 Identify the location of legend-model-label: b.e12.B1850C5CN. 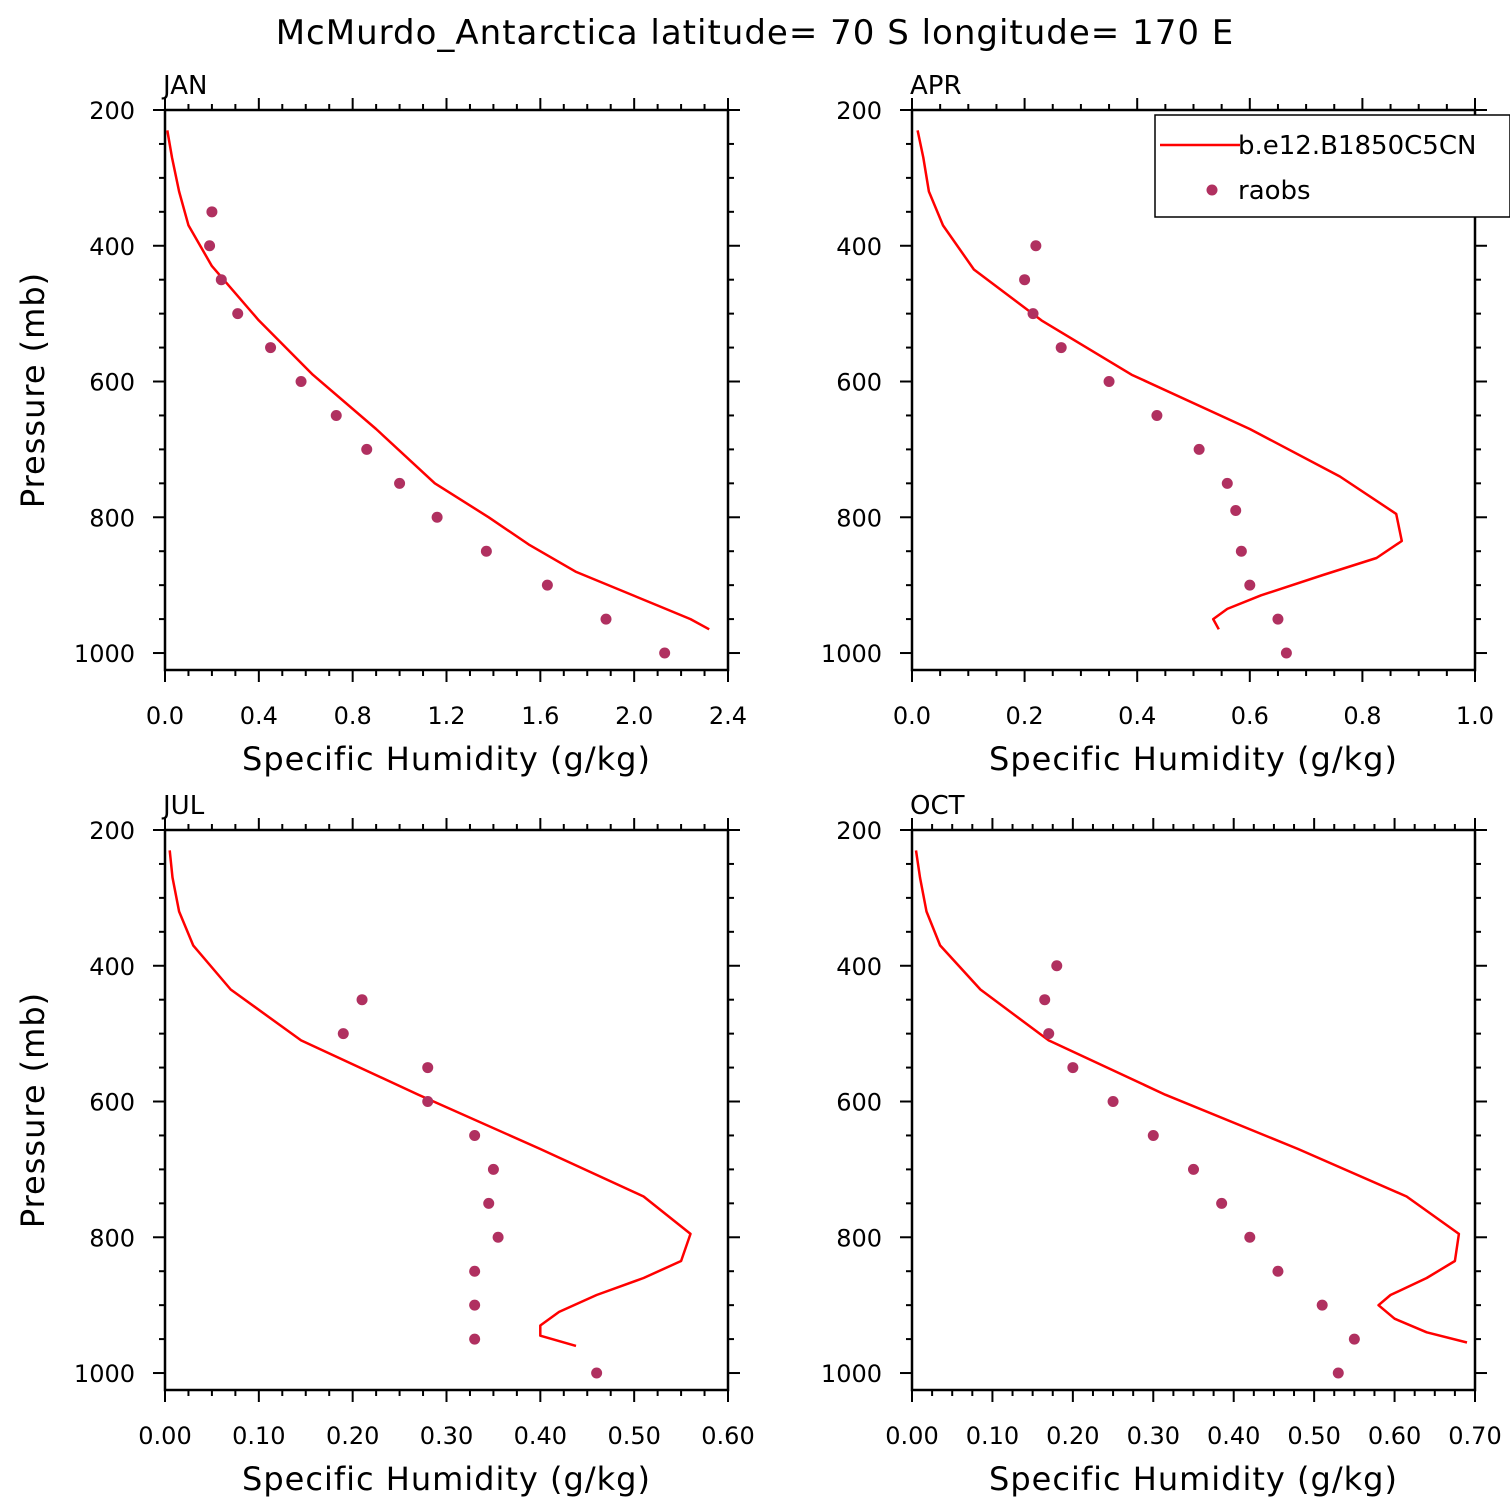
(1357, 146).